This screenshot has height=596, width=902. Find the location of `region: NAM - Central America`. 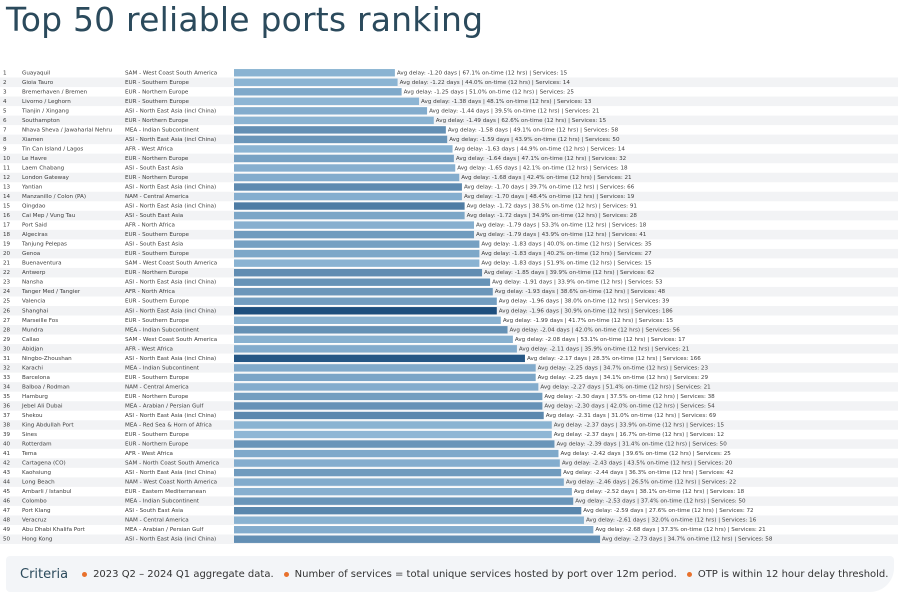

region: NAM - Central America is located at coordinates (157, 521).